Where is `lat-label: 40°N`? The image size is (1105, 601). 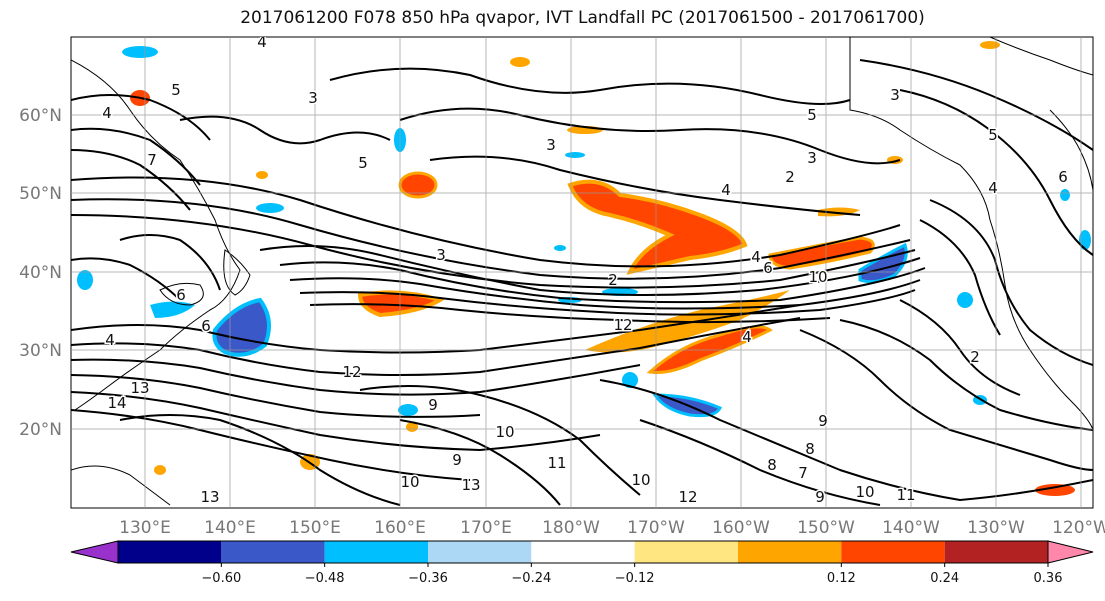 lat-label: 40°N is located at coordinates (40, 273).